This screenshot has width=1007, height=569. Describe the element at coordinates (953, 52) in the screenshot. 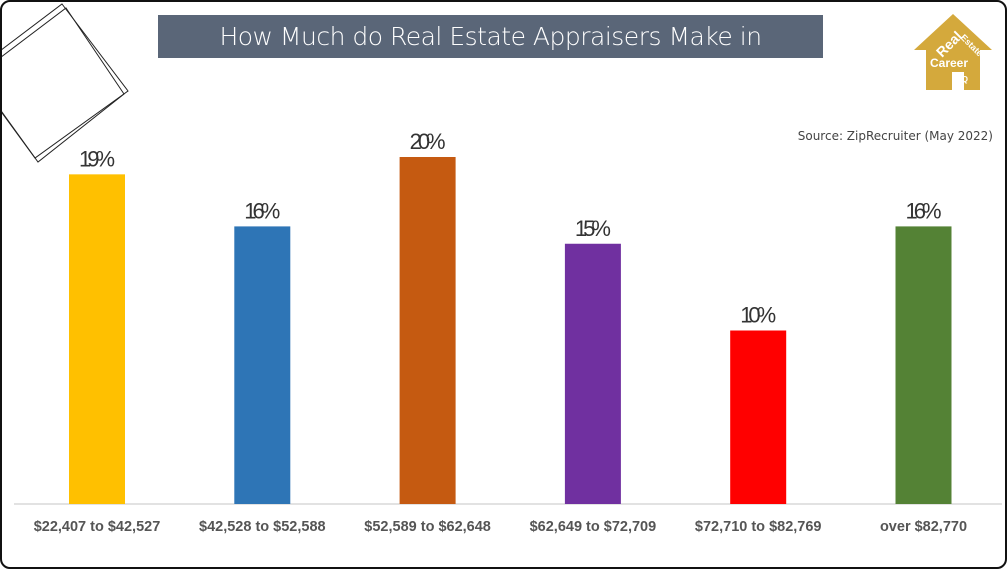

I see `real-estate-career-hq-logo: Real Estate Career HQ` at that location.